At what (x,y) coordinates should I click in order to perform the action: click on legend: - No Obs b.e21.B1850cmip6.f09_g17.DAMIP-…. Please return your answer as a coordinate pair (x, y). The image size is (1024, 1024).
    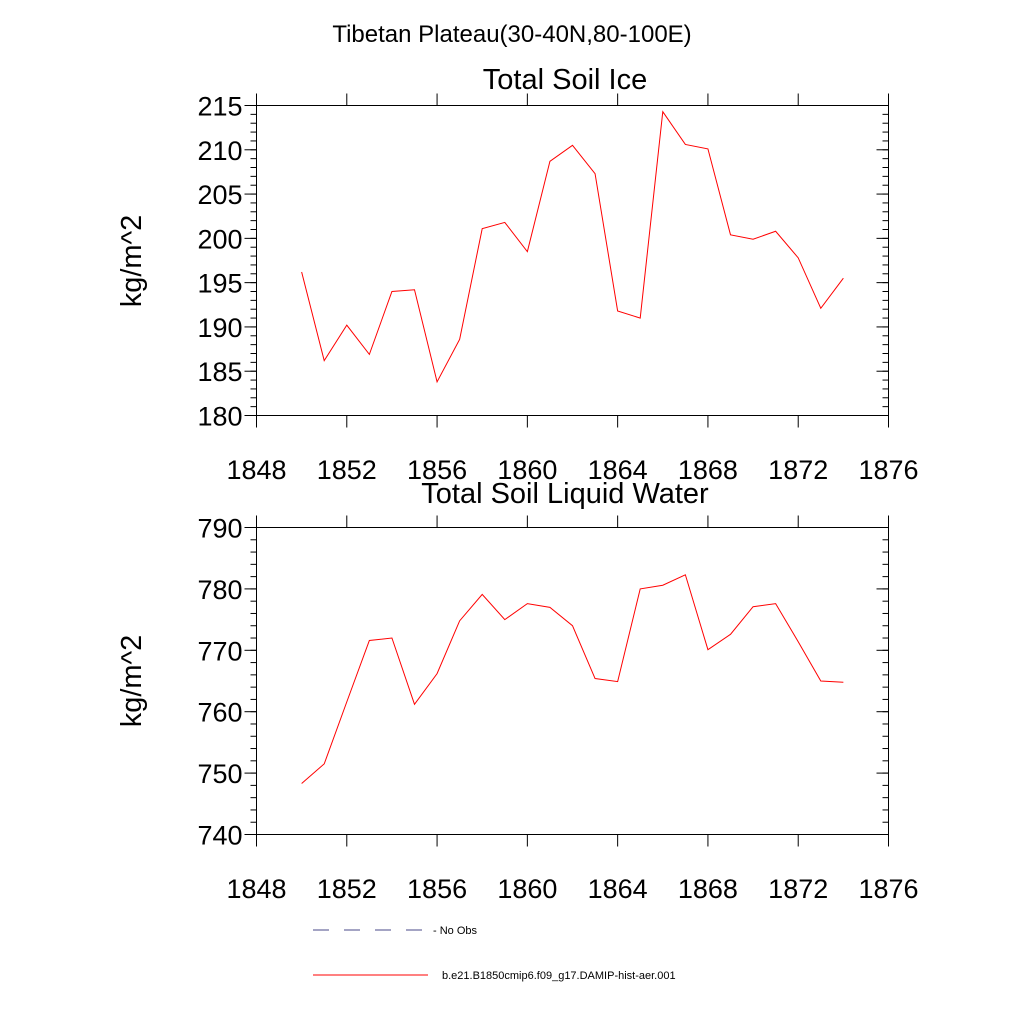
    Looking at the image, I should click on (494, 953).